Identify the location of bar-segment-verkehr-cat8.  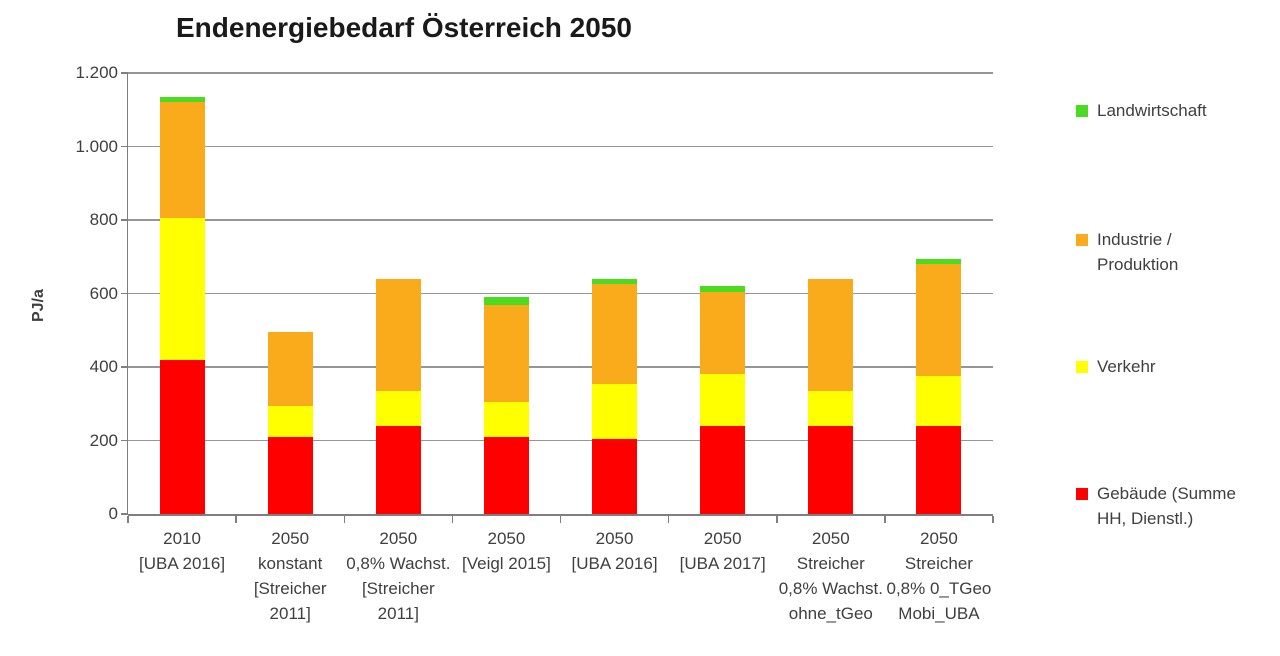
(939, 401).